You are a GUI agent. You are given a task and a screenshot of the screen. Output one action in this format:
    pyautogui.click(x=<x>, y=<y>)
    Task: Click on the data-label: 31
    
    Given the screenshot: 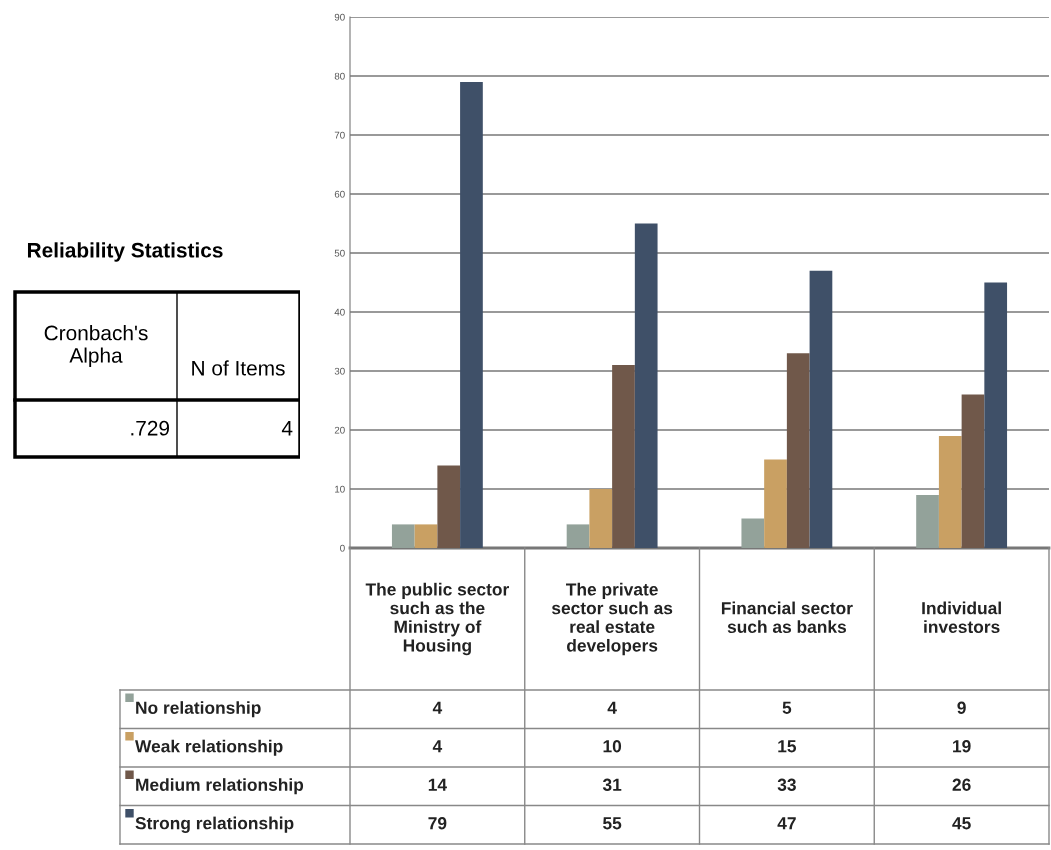 What is the action you would take?
    pyautogui.click(x=612, y=784)
    